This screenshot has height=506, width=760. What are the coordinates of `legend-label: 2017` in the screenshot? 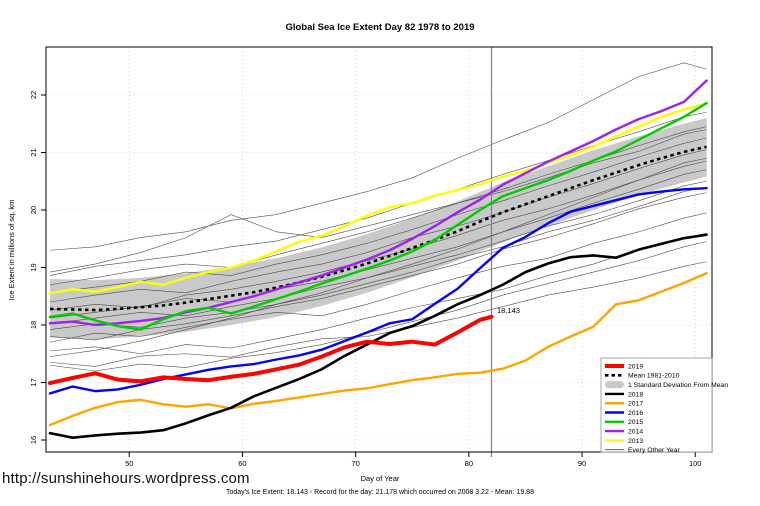 It's located at (635, 404).